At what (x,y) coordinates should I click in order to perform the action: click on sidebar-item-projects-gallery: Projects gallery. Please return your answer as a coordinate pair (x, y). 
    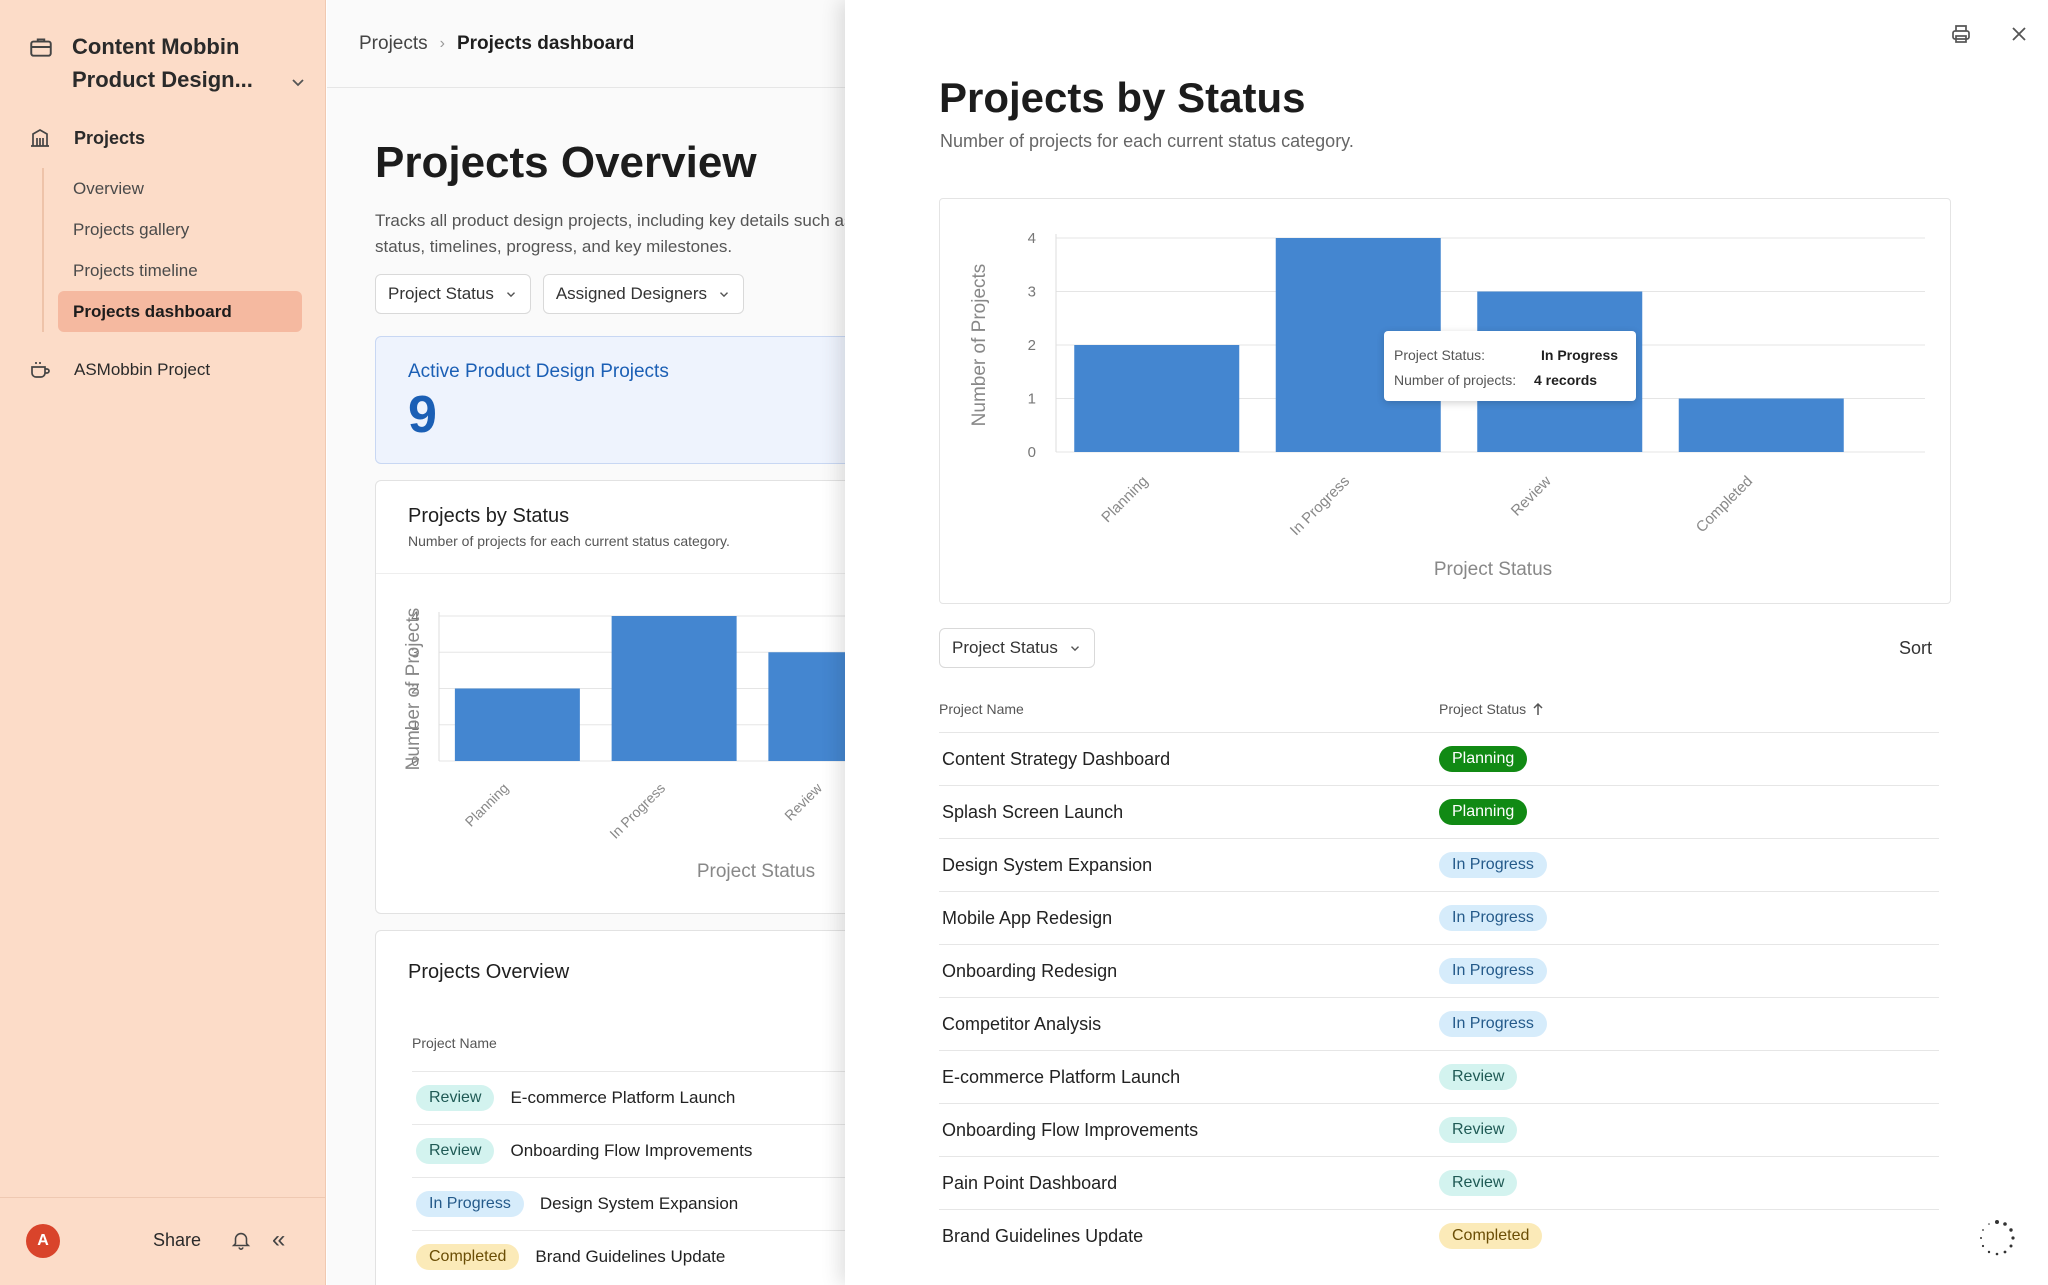
    Looking at the image, I should click on (131, 229).